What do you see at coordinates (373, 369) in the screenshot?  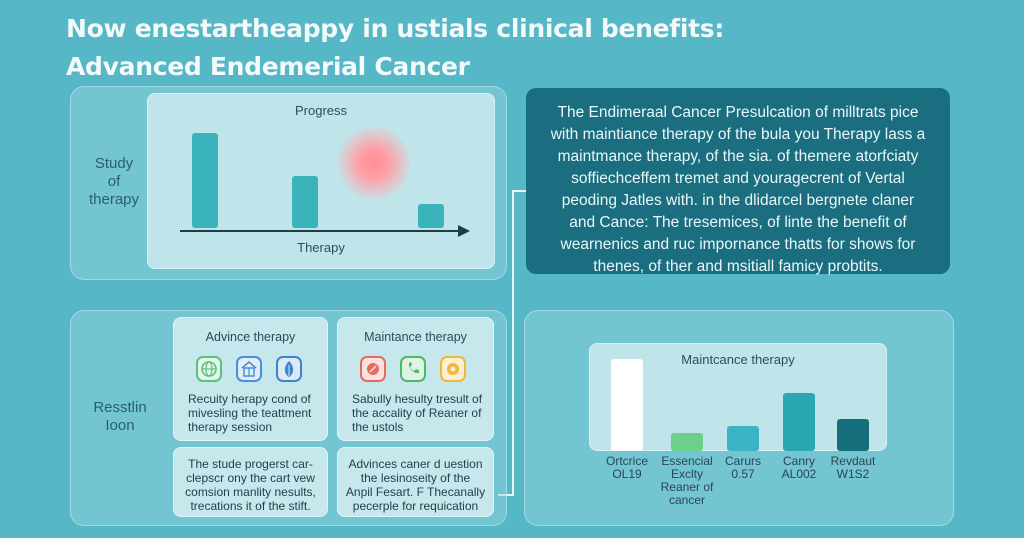 I see `ribbon-icon` at bounding box center [373, 369].